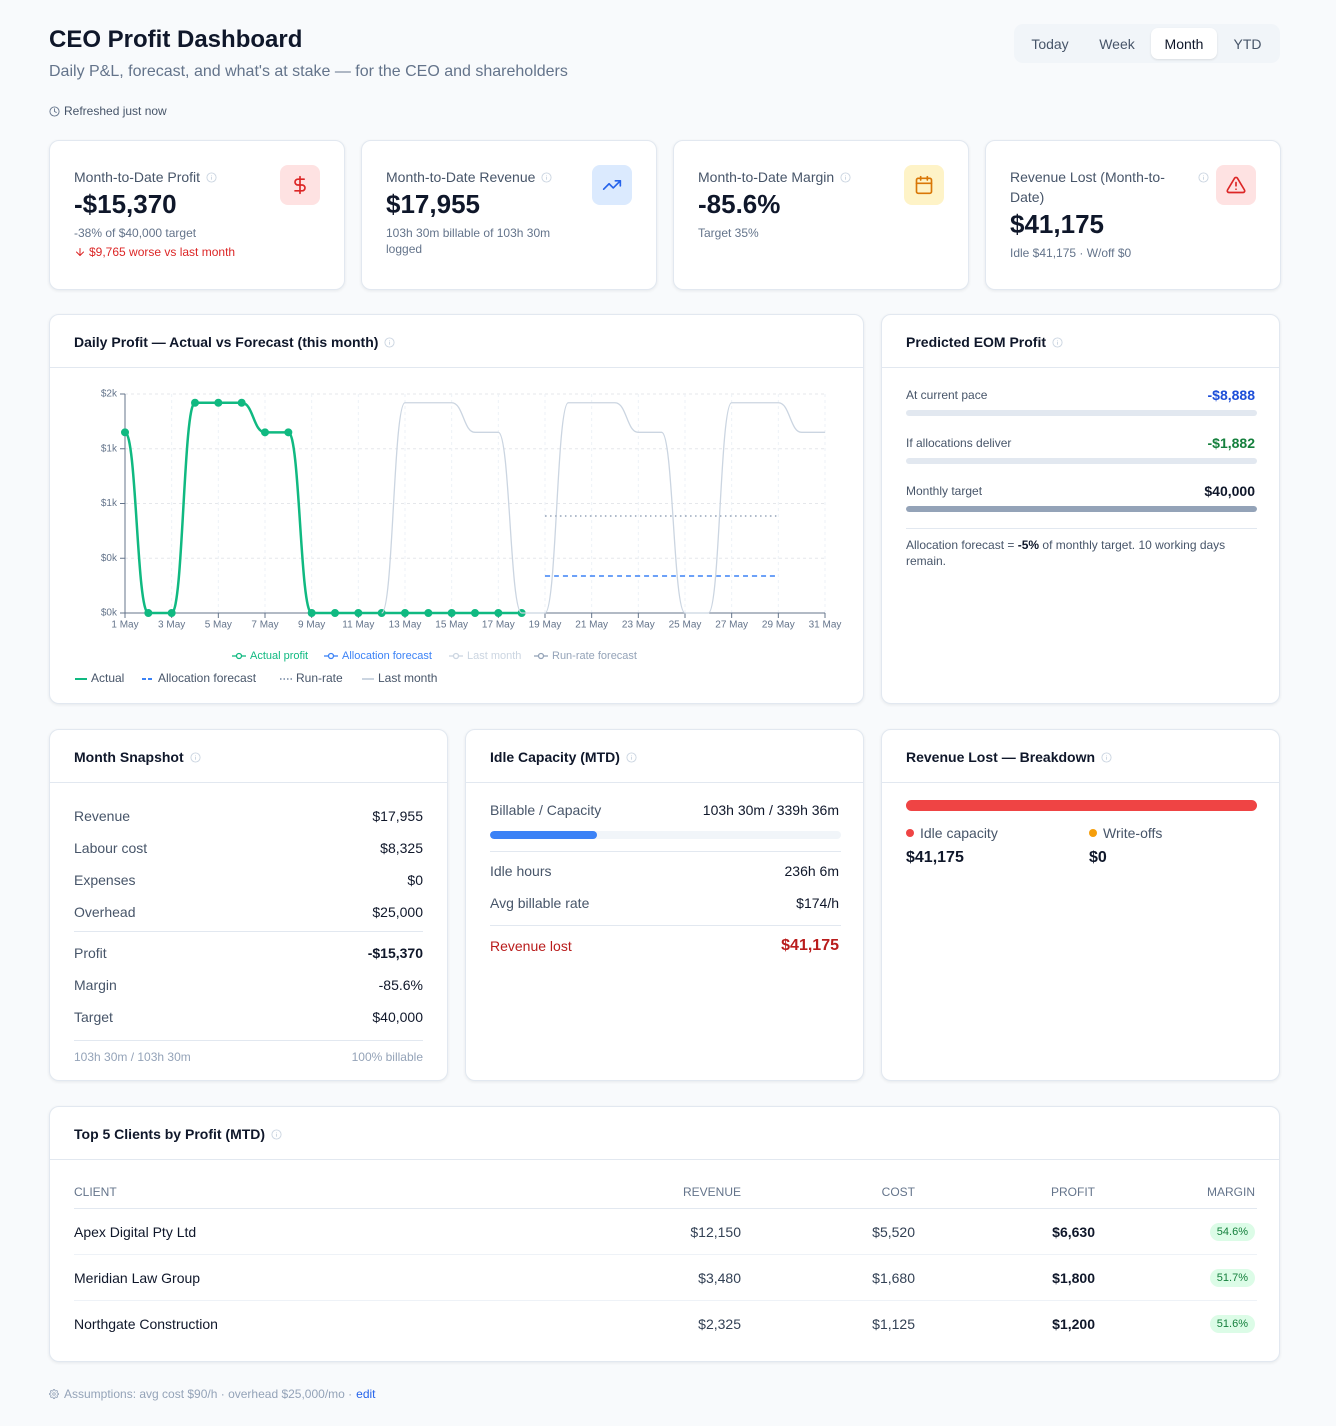 Image resolution: width=1336 pixels, height=1426 pixels. I want to click on x-tick-label: 21 May, so click(591, 625).